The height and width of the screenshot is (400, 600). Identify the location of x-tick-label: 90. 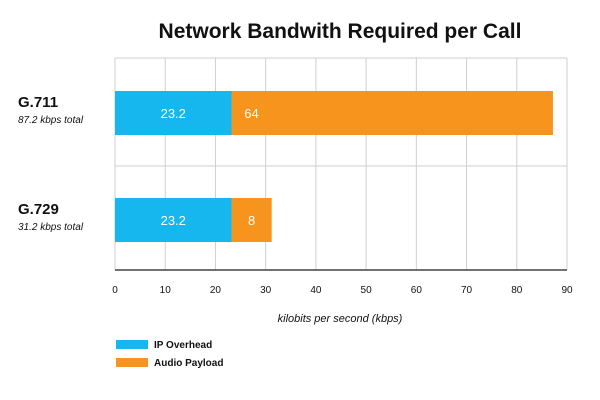
(567, 290).